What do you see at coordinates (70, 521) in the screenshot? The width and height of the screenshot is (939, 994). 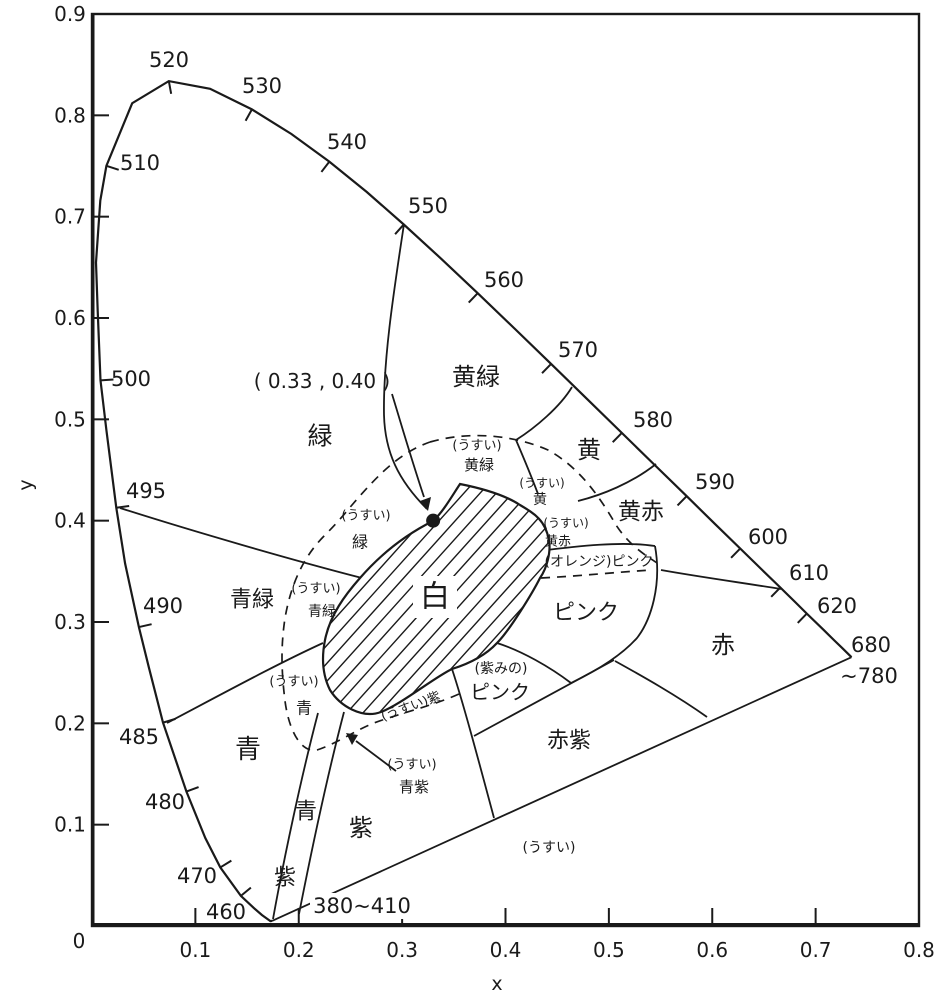 I see `y-tick-label: 0.4` at bounding box center [70, 521].